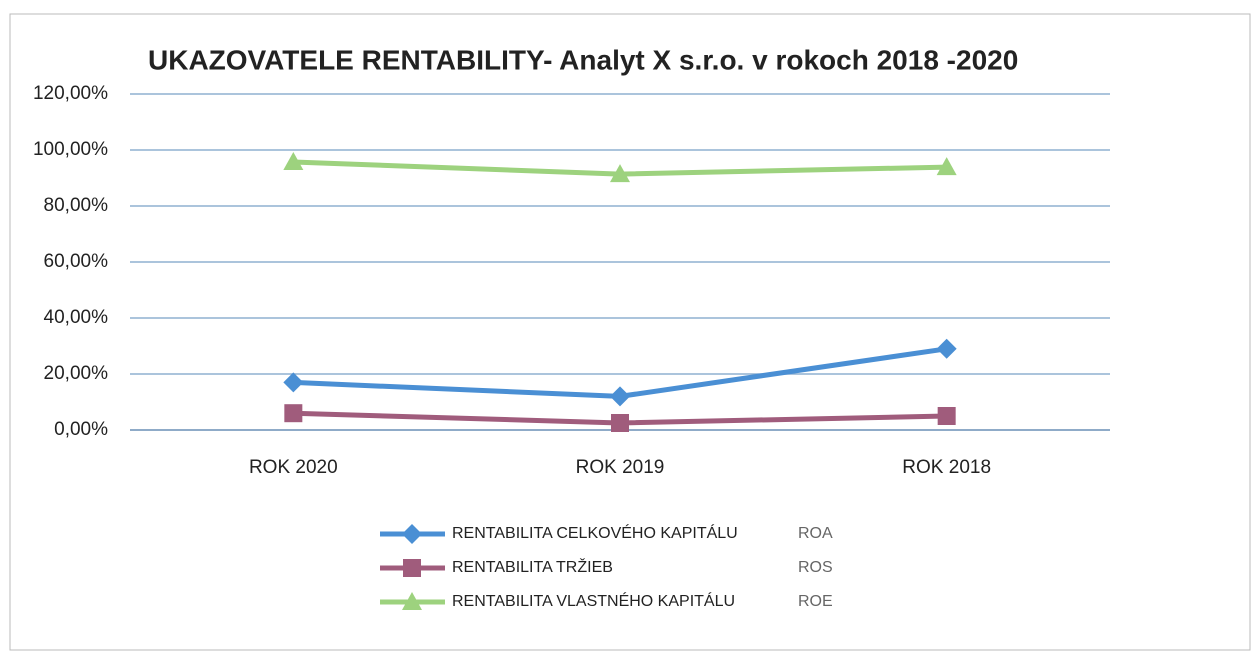 The image size is (1253, 653). Describe the element at coordinates (532, 566) in the screenshot. I see `legend-label: RENTABILITA TRŽIEB` at that location.